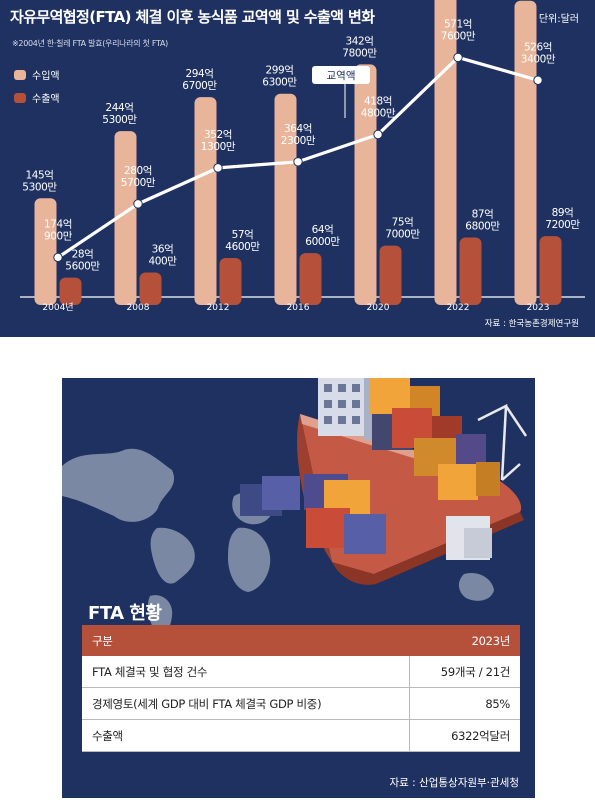  Describe the element at coordinates (502, 442) in the screenshot. I see `crane` at that location.